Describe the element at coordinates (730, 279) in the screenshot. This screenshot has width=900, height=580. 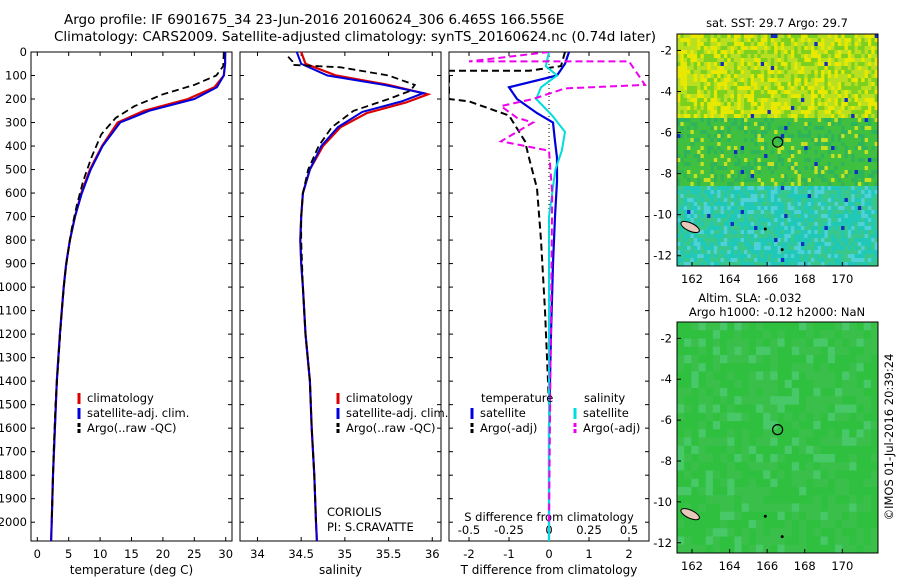
I see `map-x-tick-label: 164` at that location.